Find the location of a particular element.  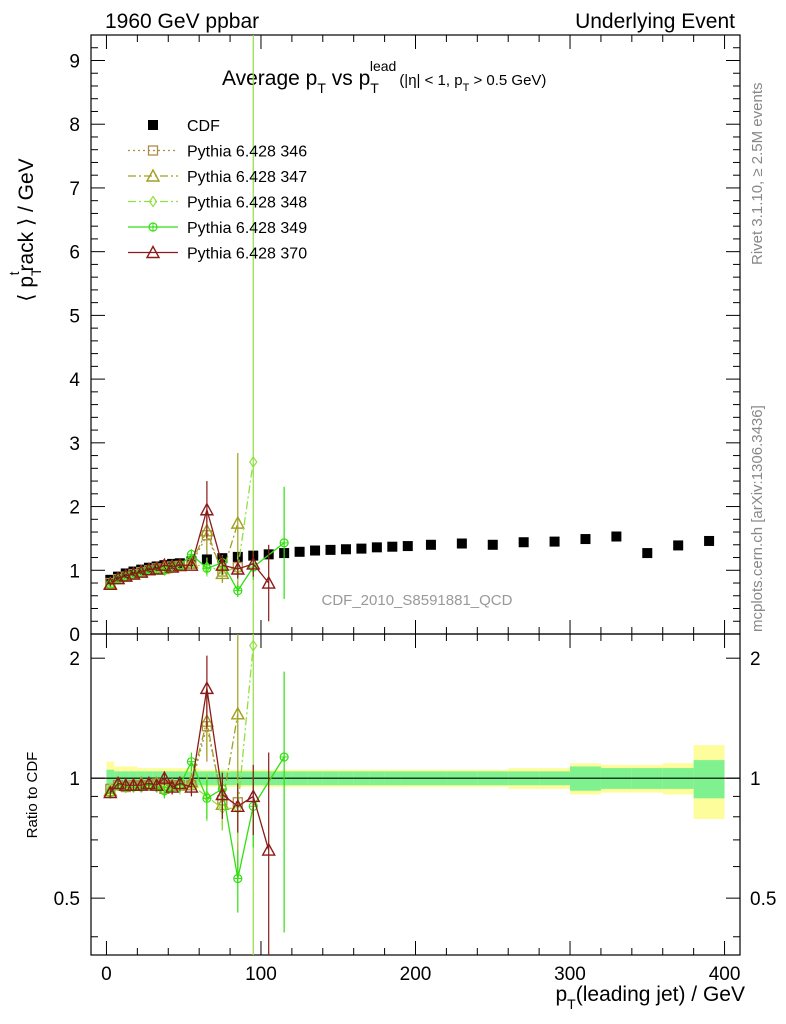

main-ytick-label-2: 2 is located at coordinates (74, 508).